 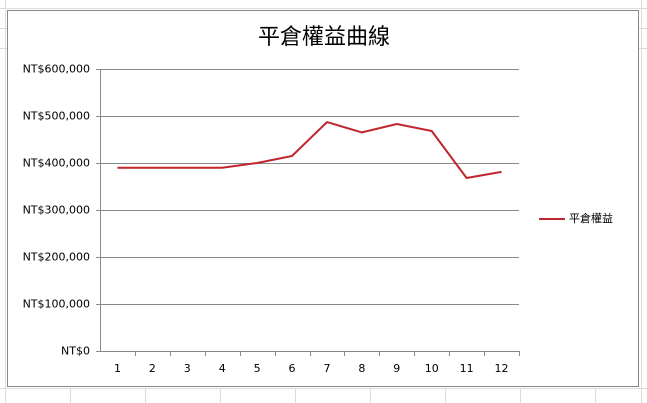 I want to click on x-tick-label: 5, so click(x=257, y=368).